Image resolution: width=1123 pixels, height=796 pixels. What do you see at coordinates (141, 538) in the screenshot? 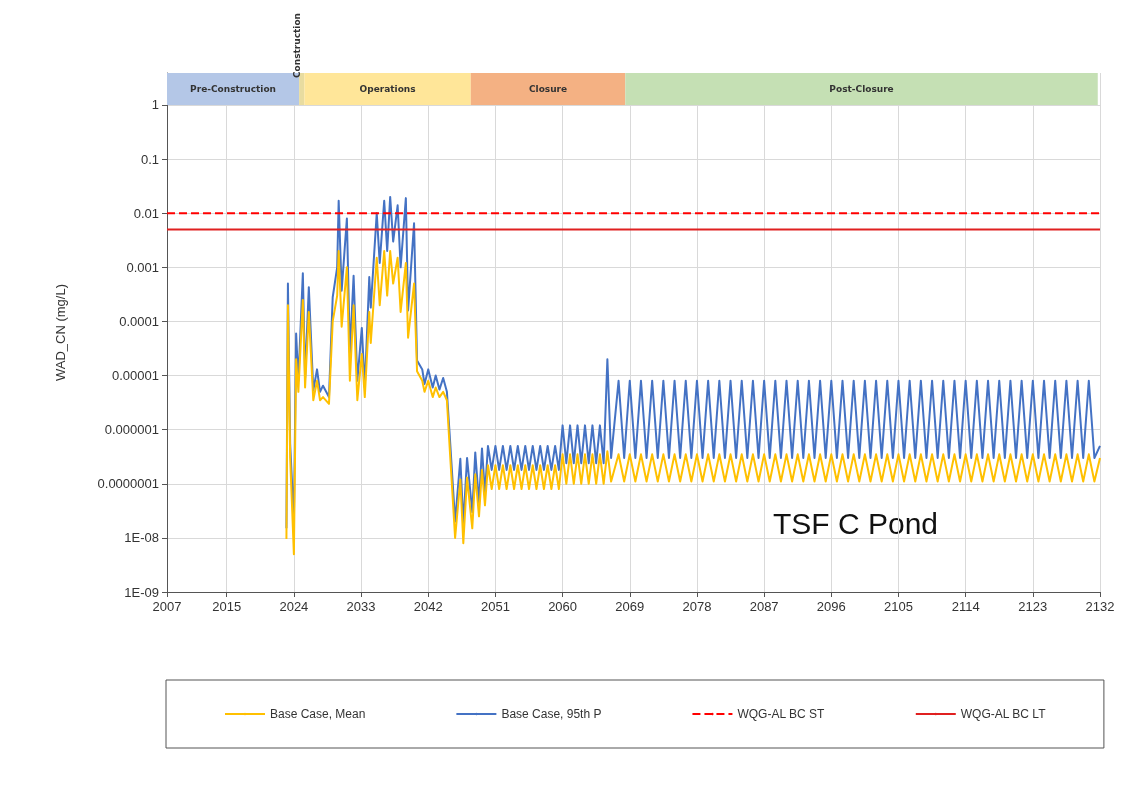
I see `y-tick-label: 1E-08` at bounding box center [141, 538].